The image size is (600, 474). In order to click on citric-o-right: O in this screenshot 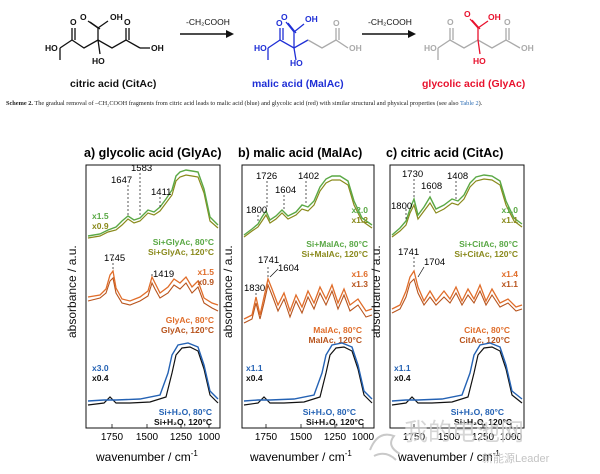, I will do `click(127, 22)`.